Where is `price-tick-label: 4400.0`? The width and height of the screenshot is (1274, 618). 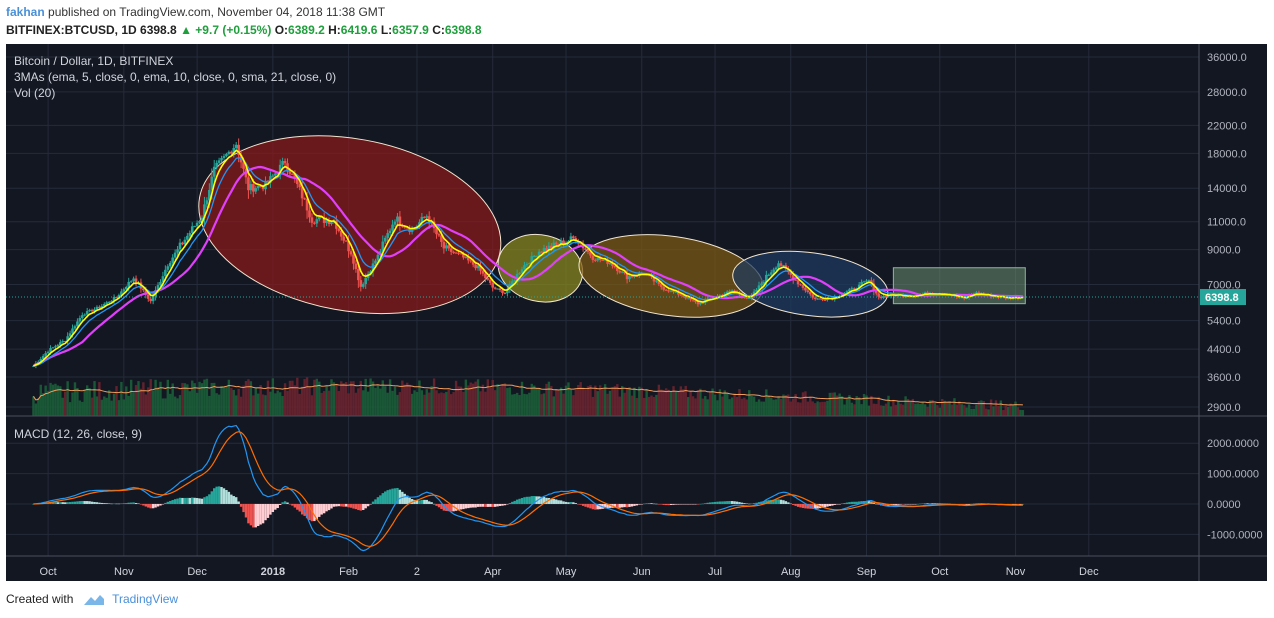
price-tick-label: 4400.0 is located at coordinates (1224, 350).